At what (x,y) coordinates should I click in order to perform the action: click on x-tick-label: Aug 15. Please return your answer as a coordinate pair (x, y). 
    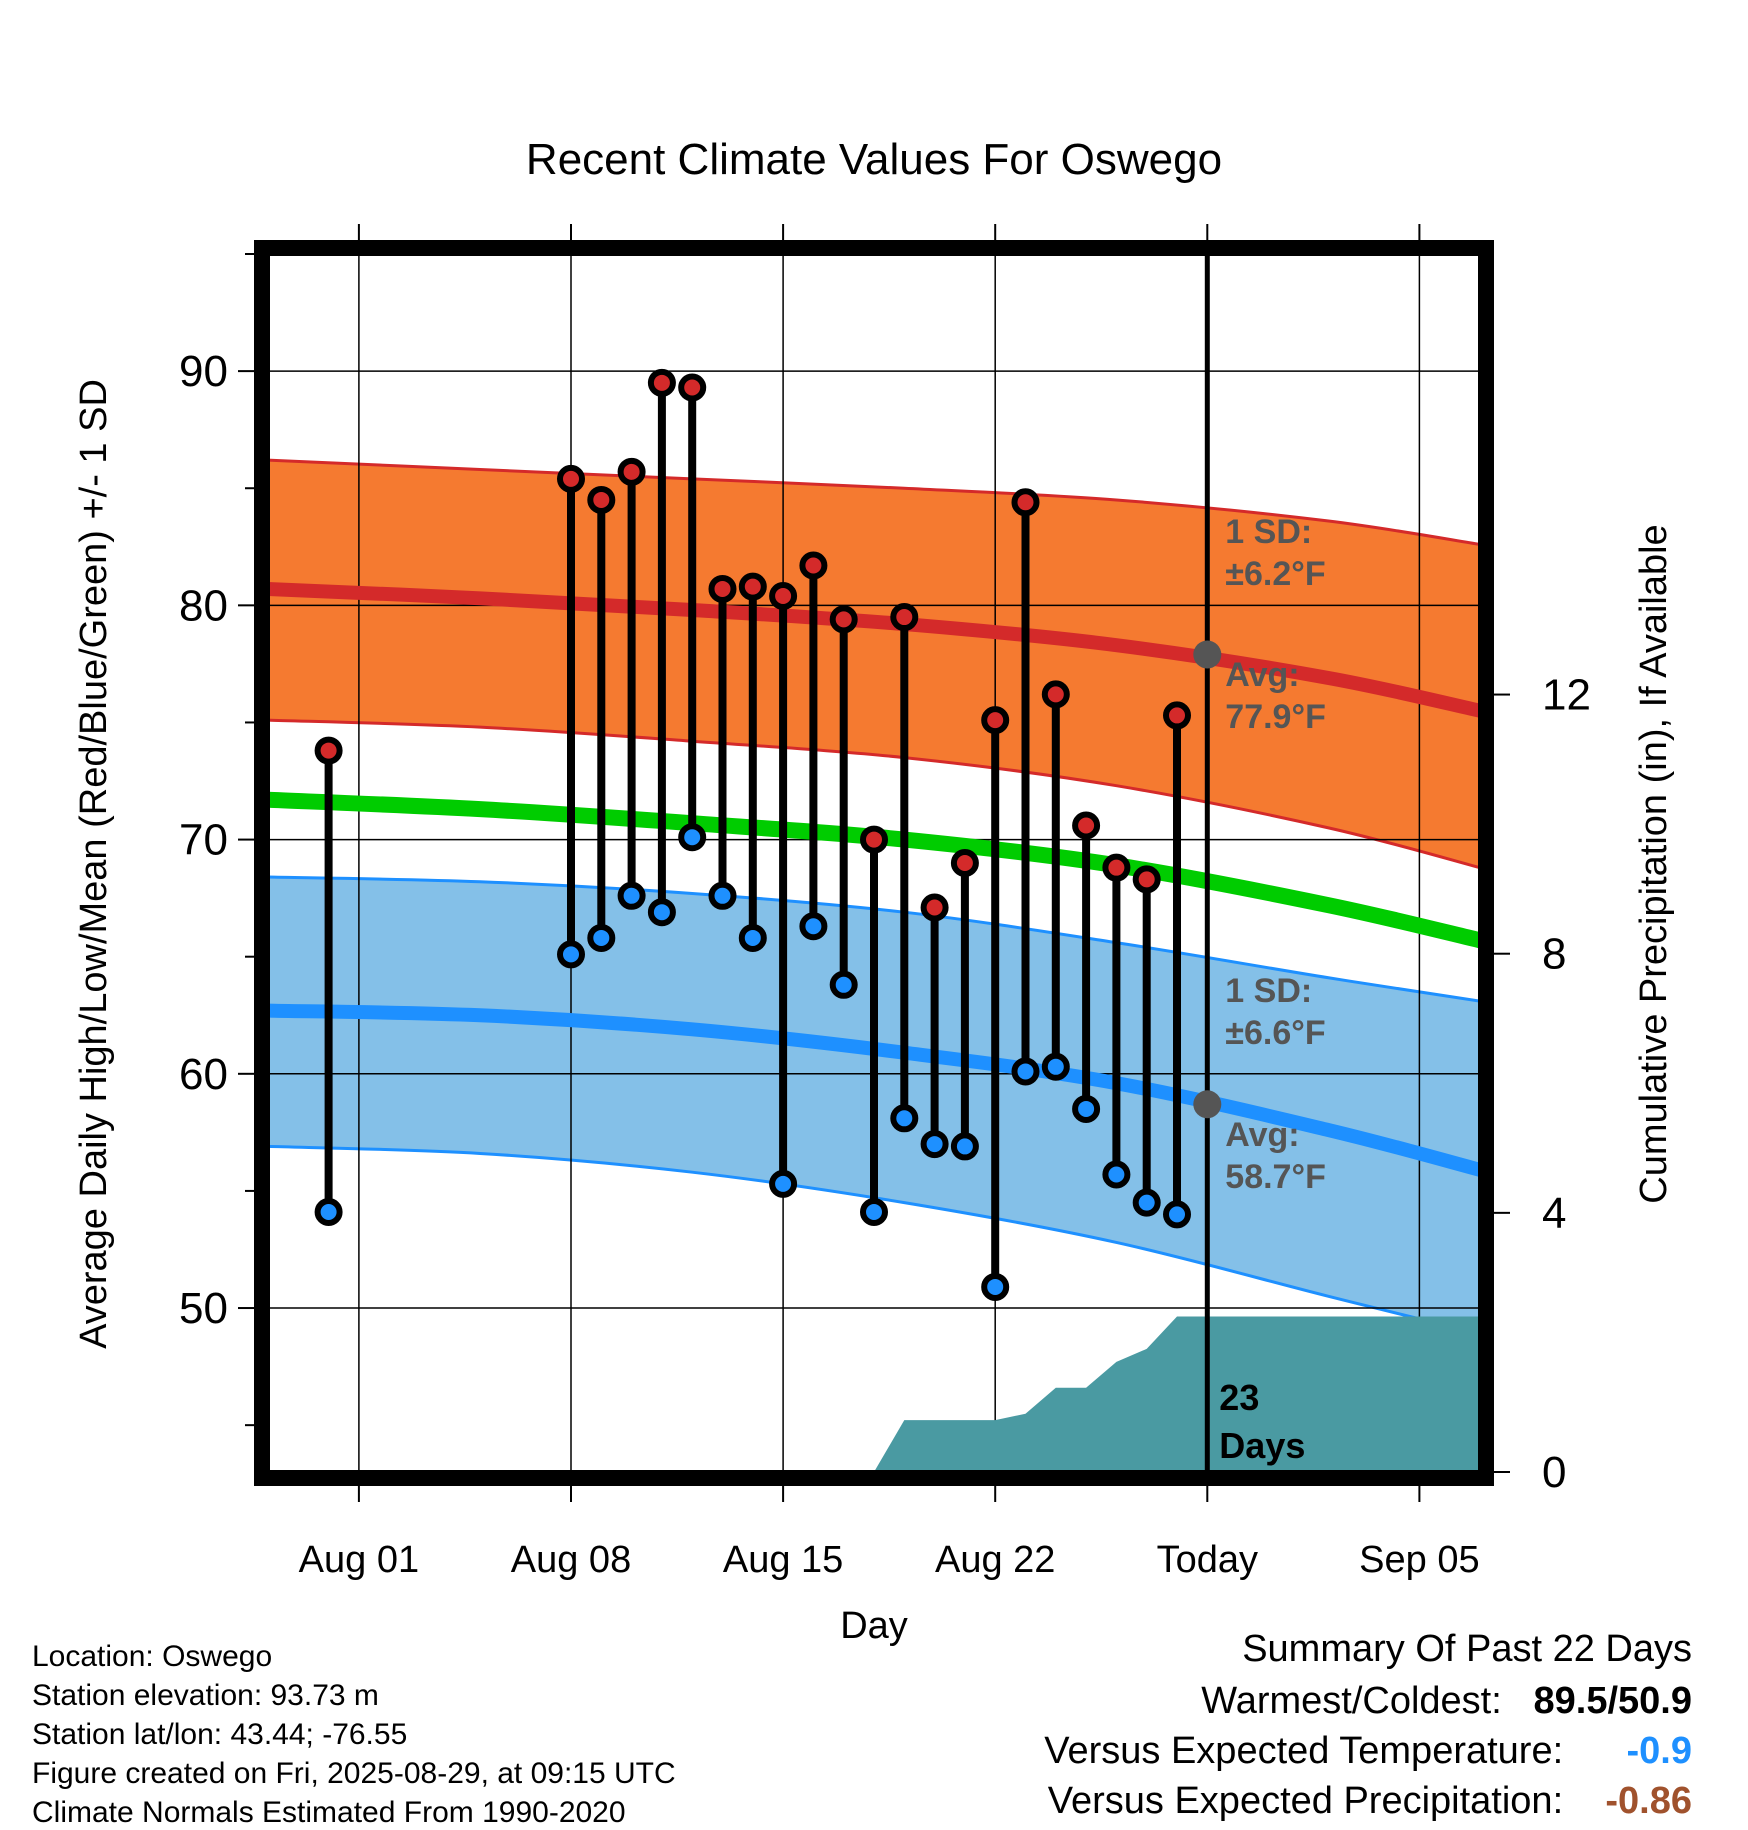
    Looking at the image, I should click on (783, 1560).